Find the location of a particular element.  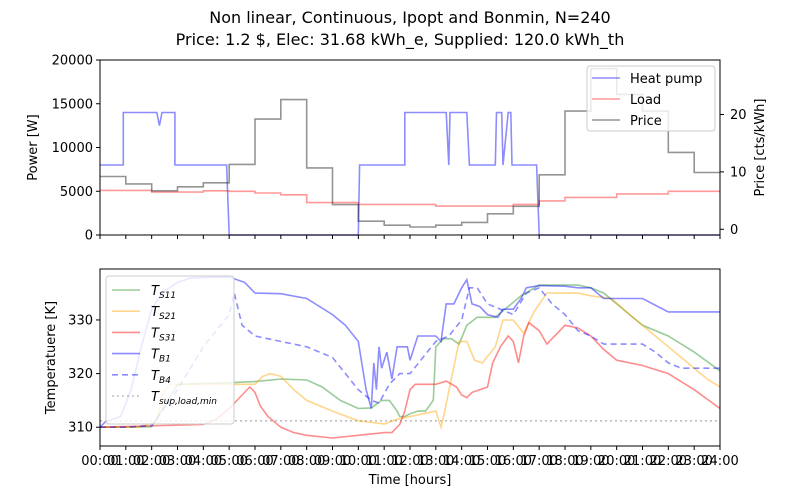

power-y-tick-label: 20000 is located at coordinates (72, 61).